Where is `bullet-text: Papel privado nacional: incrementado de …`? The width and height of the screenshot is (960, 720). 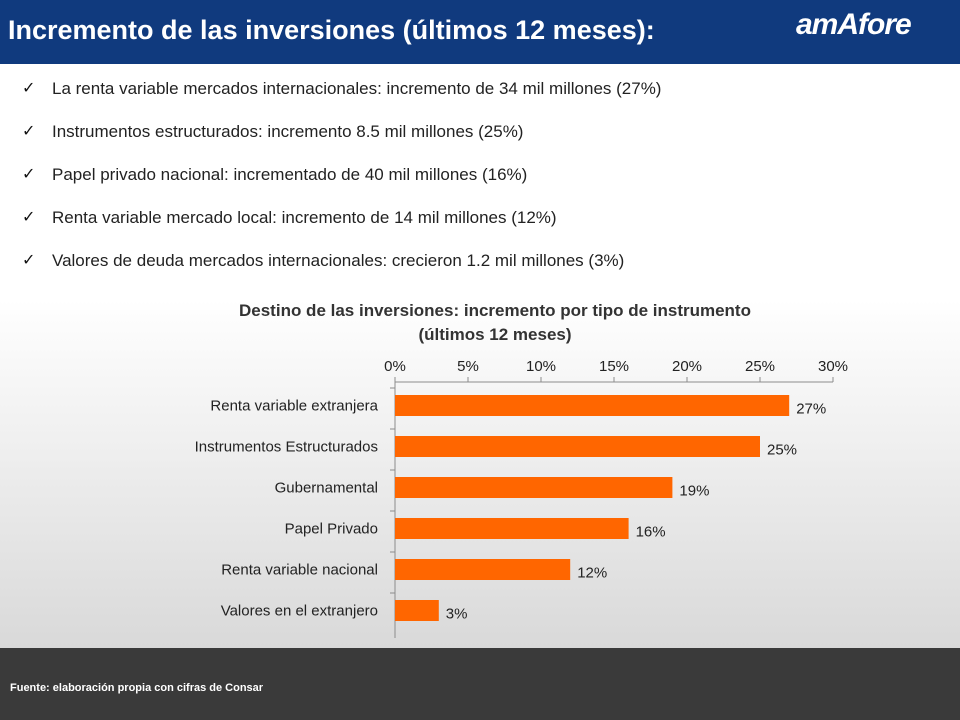 bullet-text: Papel privado nacional: incrementado de … is located at coordinates (290, 174).